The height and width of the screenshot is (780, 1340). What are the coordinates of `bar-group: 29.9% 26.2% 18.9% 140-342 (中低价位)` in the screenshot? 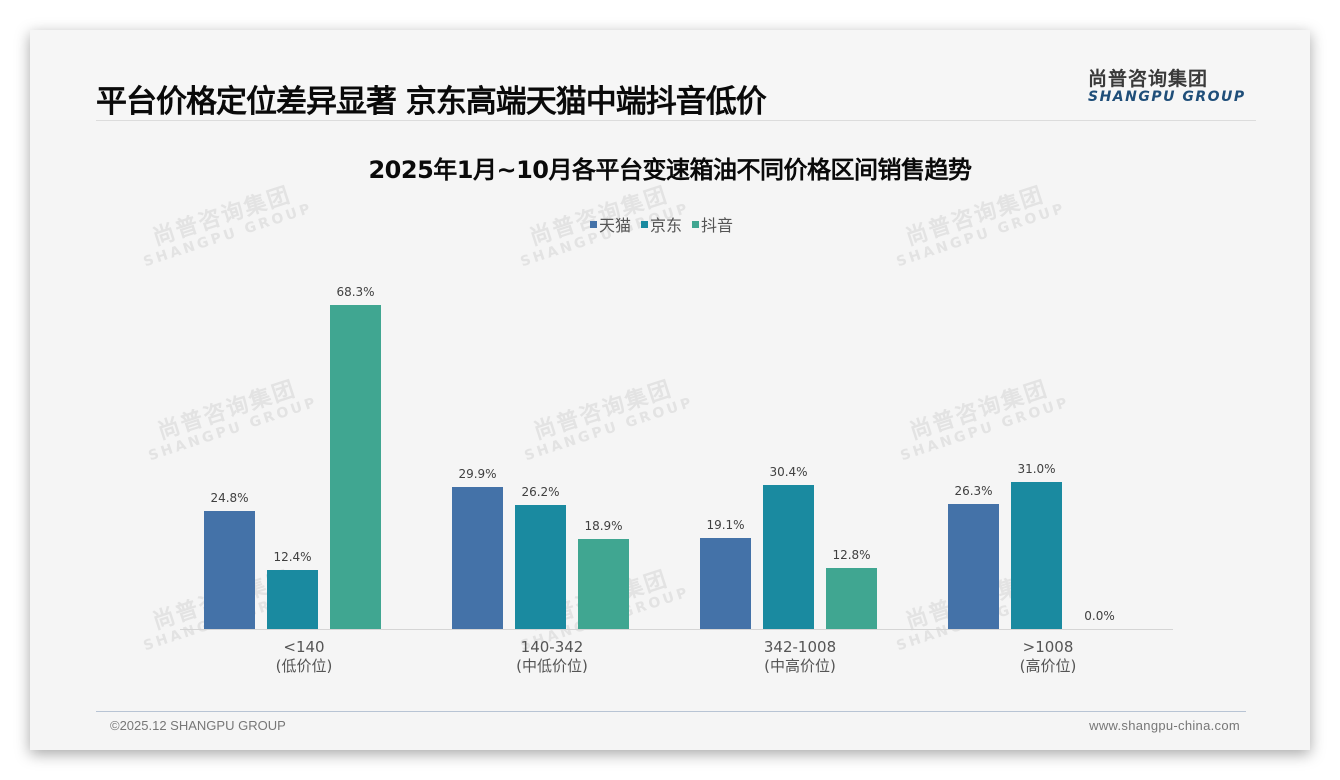 It's located at (552, 472).